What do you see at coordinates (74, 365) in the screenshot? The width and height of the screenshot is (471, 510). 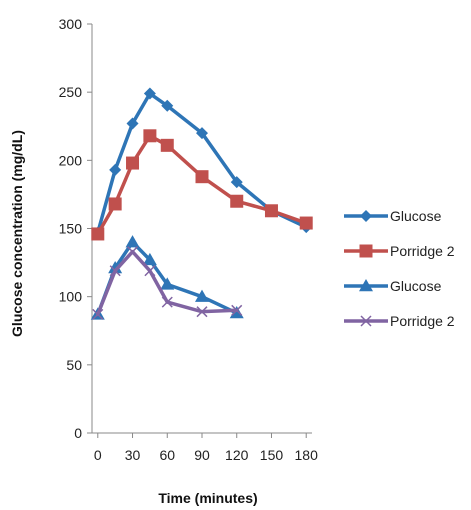 I see `y-tick-label: 50` at bounding box center [74, 365].